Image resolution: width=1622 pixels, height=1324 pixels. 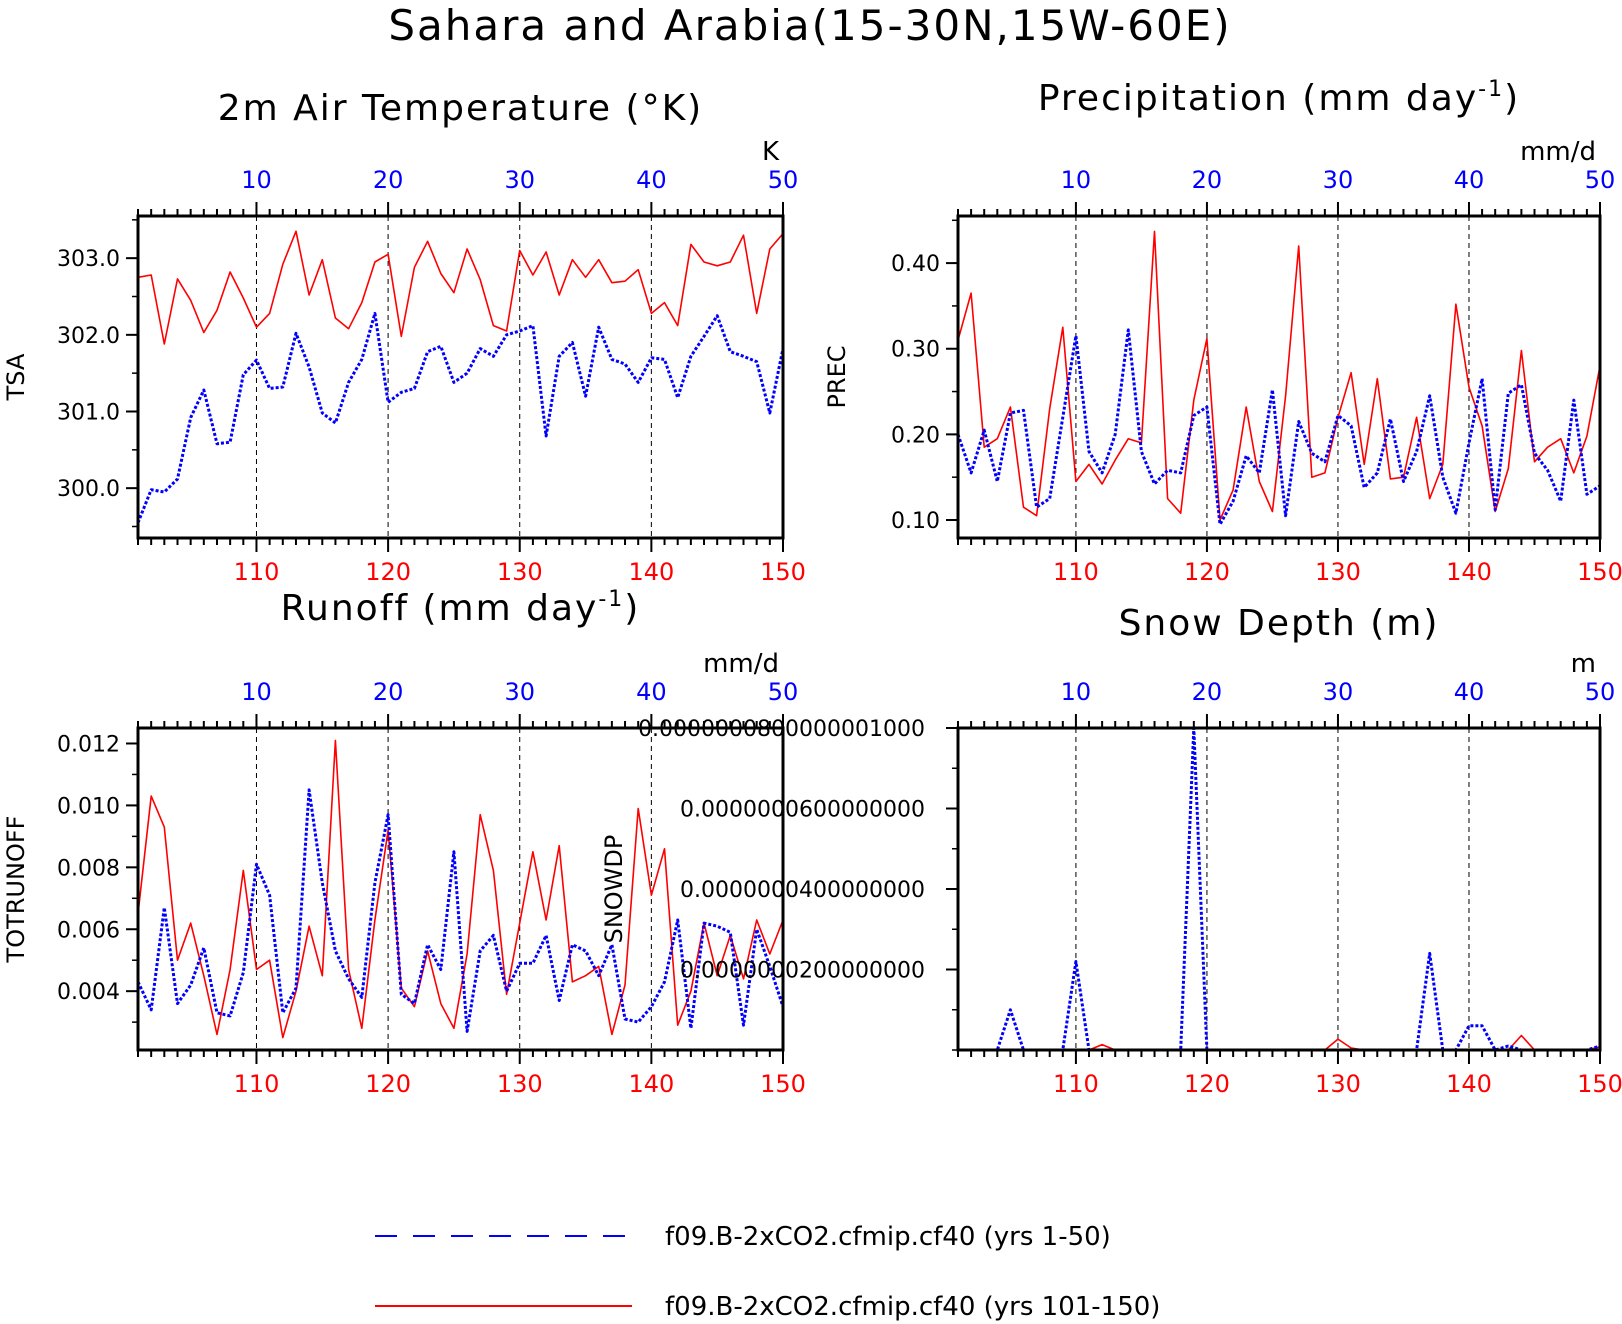 What do you see at coordinates (88, 489) in the screenshot?
I see `y-tick-label: 300.0` at bounding box center [88, 489].